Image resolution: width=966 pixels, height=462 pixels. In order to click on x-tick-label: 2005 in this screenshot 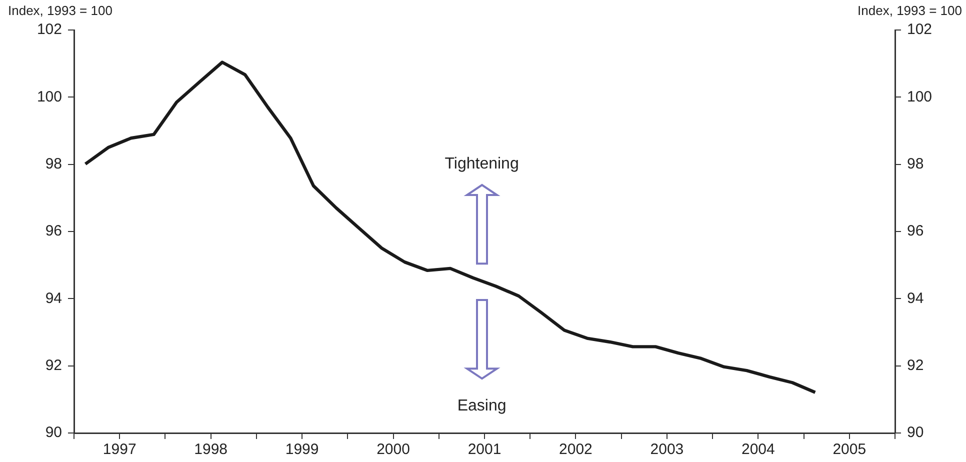, I will do `click(849, 449)`.